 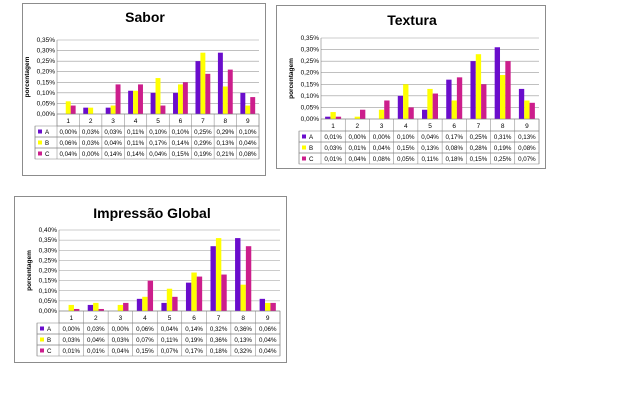 What do you see at coordinates (333, 159) in the screenshot?
I see `data-label-C-1: 0,01%` at bounding box center [333, 159].